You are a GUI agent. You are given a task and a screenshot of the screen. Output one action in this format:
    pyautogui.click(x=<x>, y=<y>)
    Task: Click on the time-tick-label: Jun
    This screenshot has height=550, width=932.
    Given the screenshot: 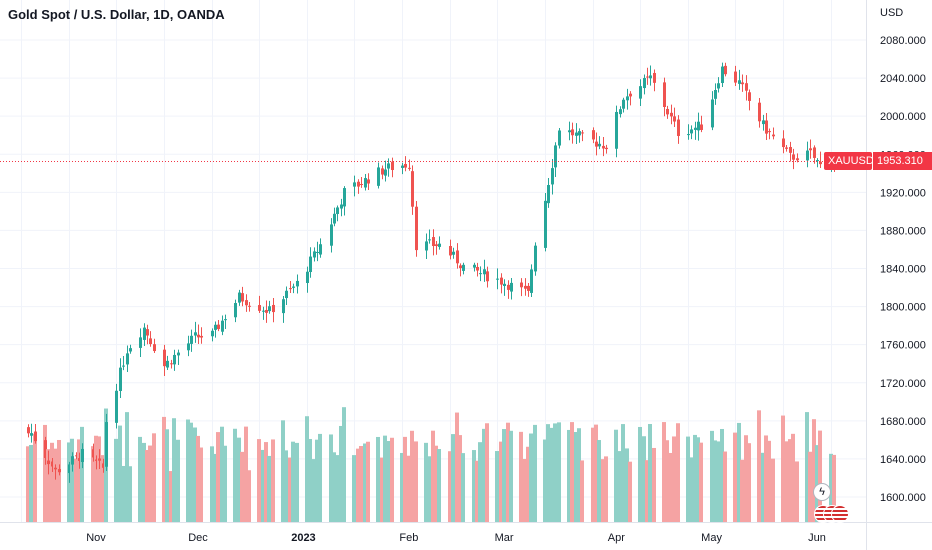 What is the action you would take?
    pyautogui.click(x=817, y=538)
    